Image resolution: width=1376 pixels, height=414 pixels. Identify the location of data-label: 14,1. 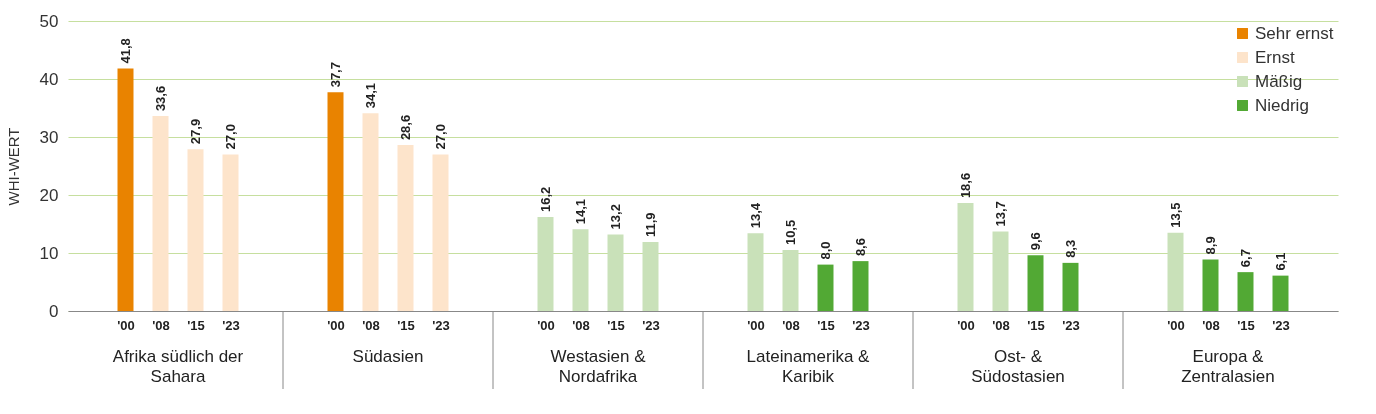
(580, 211).